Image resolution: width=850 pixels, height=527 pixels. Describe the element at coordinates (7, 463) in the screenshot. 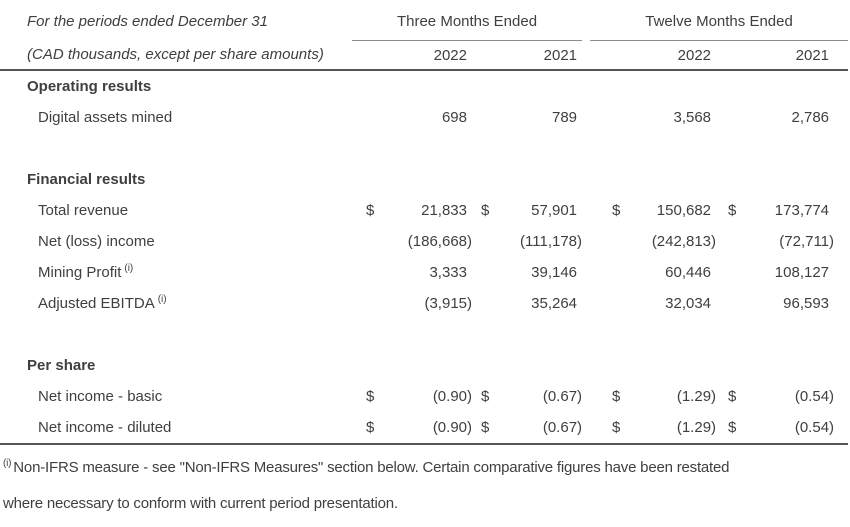

I see `footnote-marker: (i)` at that location.